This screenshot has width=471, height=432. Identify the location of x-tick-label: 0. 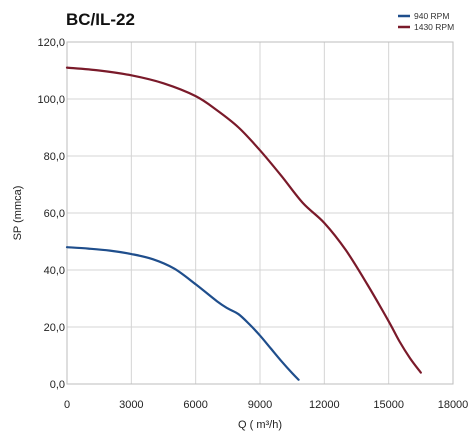
(67, 405).